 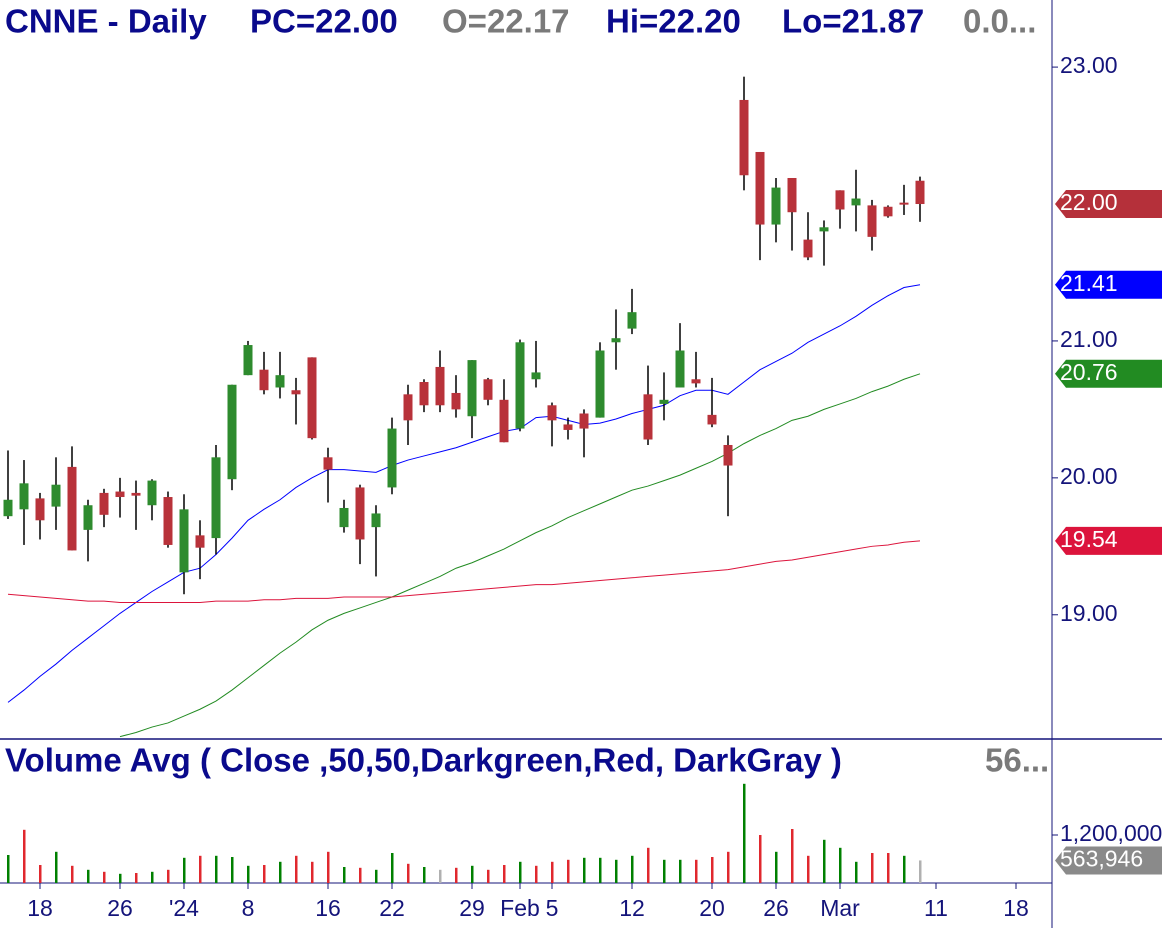 What do you see at coordinates (1089, 372) in the screenshot?
I see `overlay-value-label: 20.76` at bounding box center [1089, 372].